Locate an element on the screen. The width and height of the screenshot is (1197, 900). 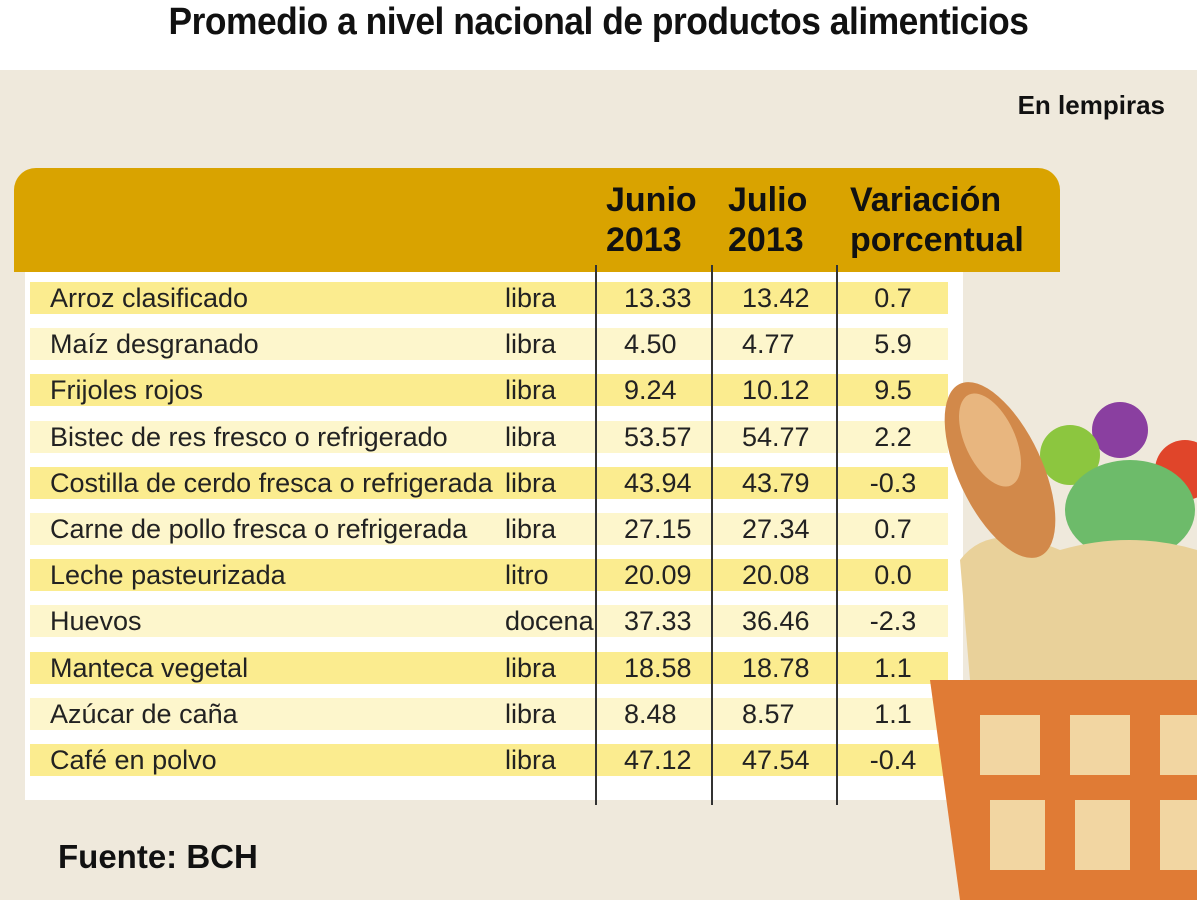
julio-value: 13.42 is located at coordinates (776, 298).